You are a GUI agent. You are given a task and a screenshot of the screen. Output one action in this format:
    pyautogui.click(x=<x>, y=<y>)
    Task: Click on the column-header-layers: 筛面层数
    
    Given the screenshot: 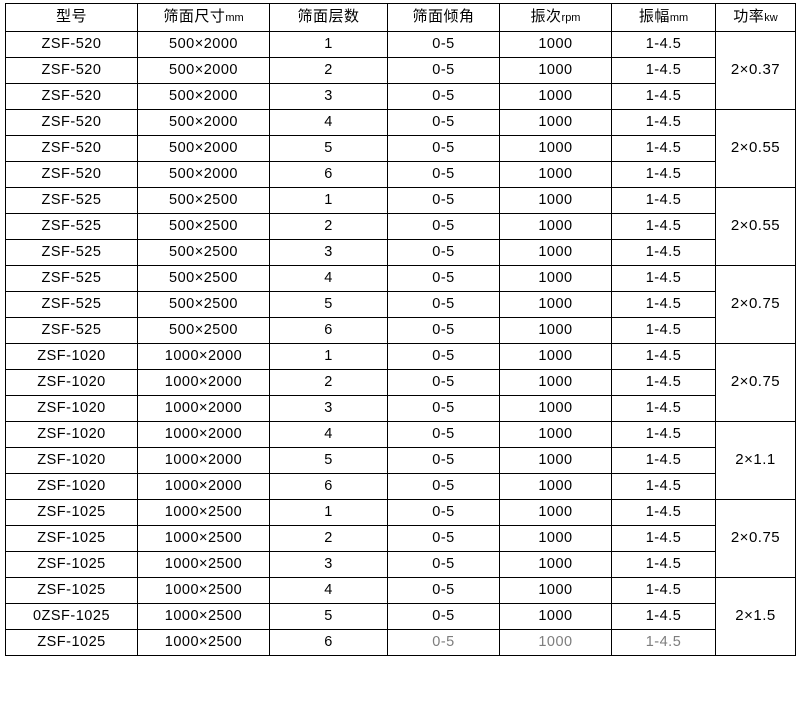 What is the action you would take?
    pyautogui.click(x=328, y=17)
    